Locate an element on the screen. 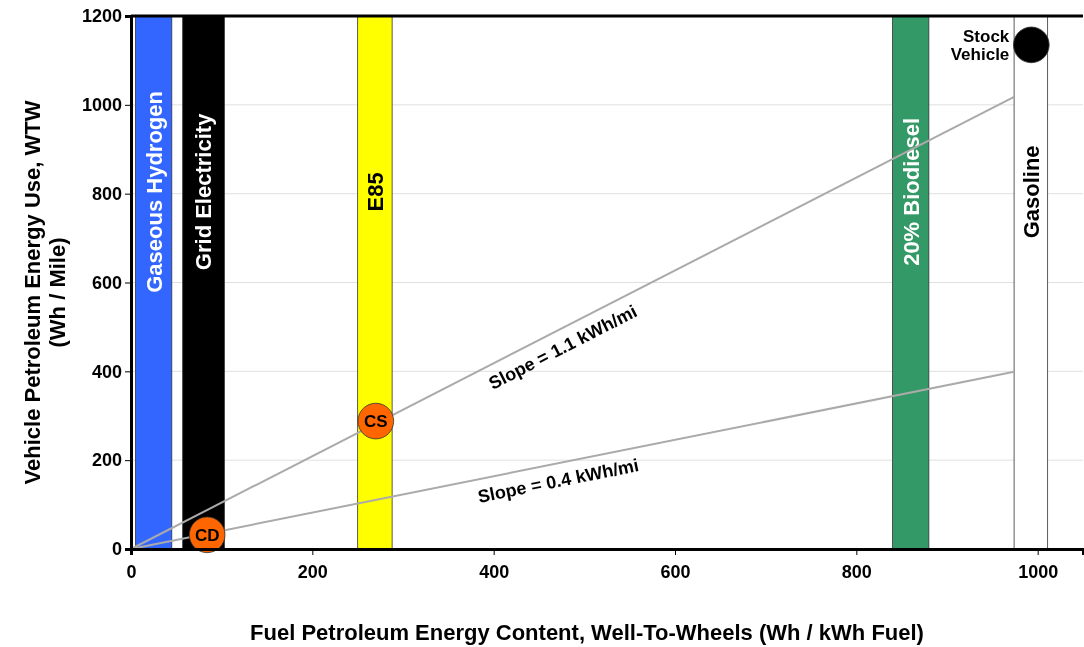  annotation: CS is located at coordinates (375, 422).